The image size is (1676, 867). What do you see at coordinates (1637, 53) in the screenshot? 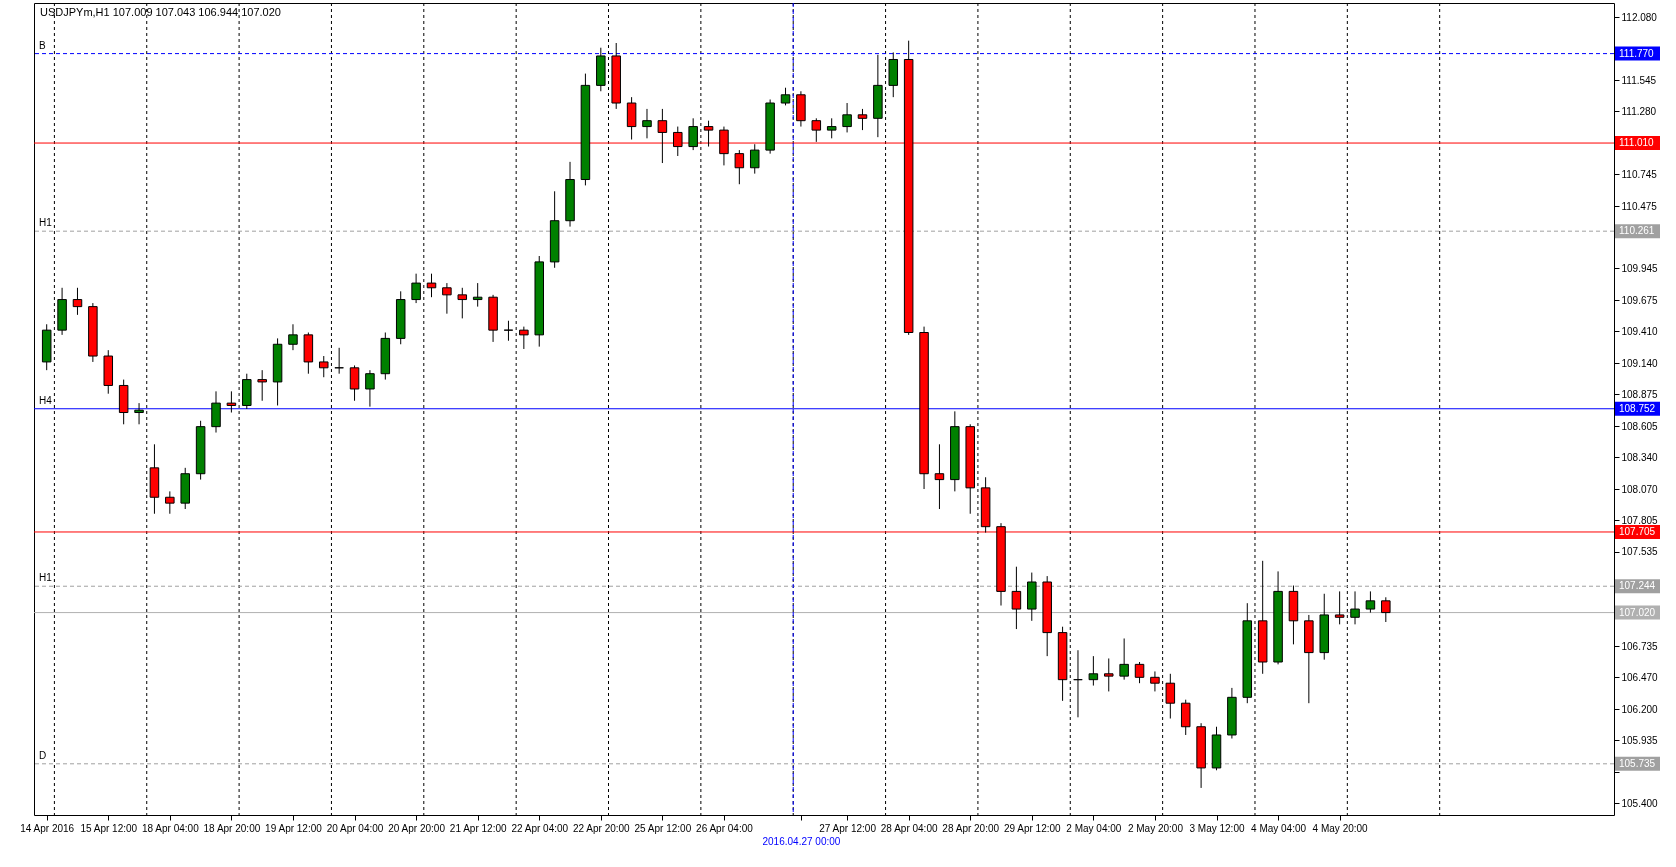
I see `text: 111.770` at bounding box center [1637, 53].